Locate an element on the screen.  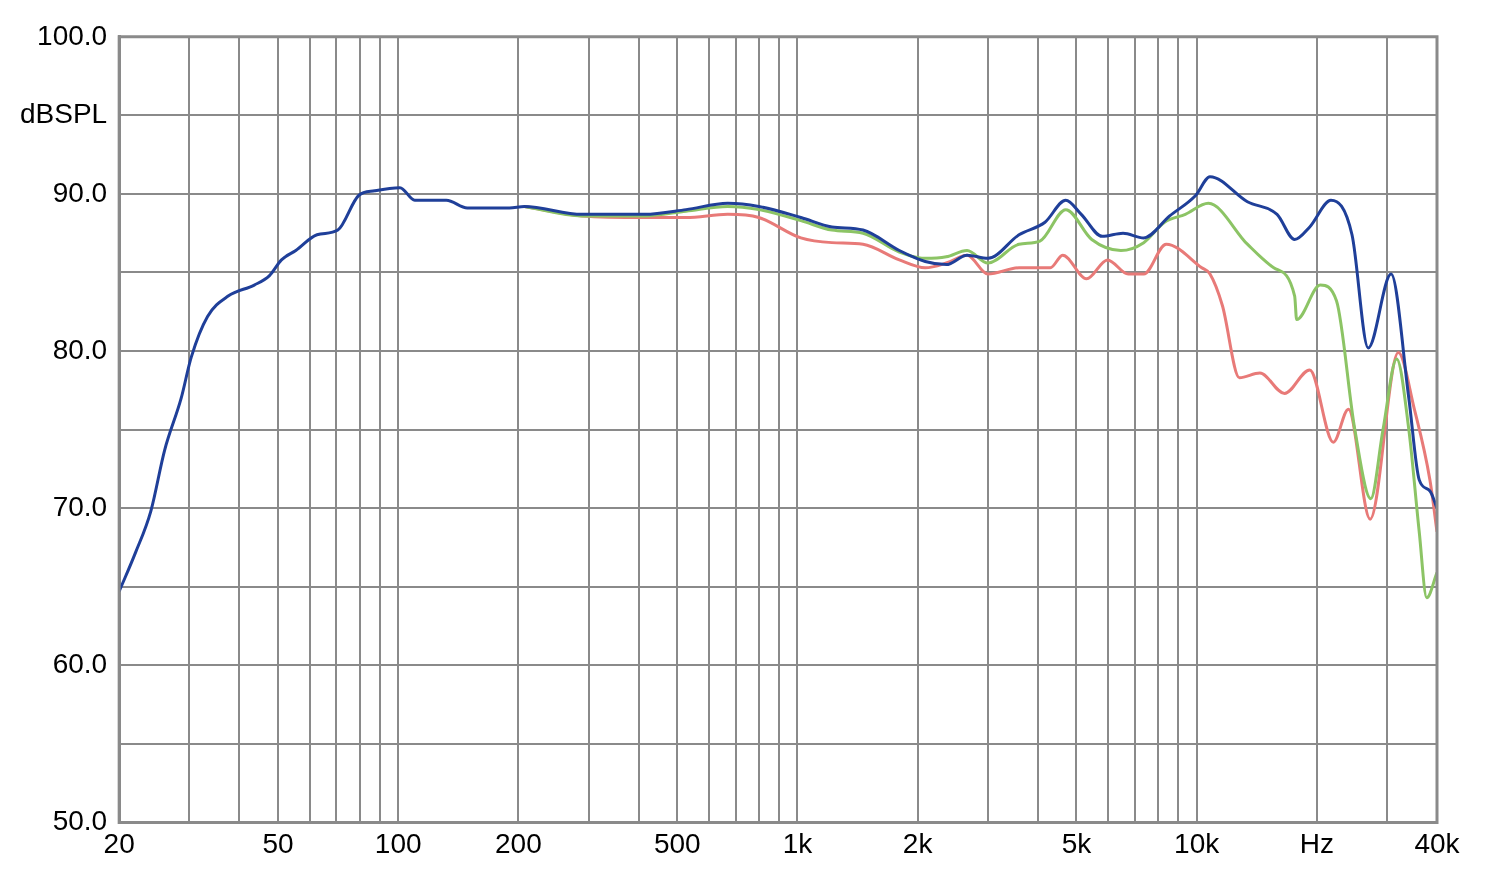
x-tick-label: 100 is located at coordinates (398, 843).